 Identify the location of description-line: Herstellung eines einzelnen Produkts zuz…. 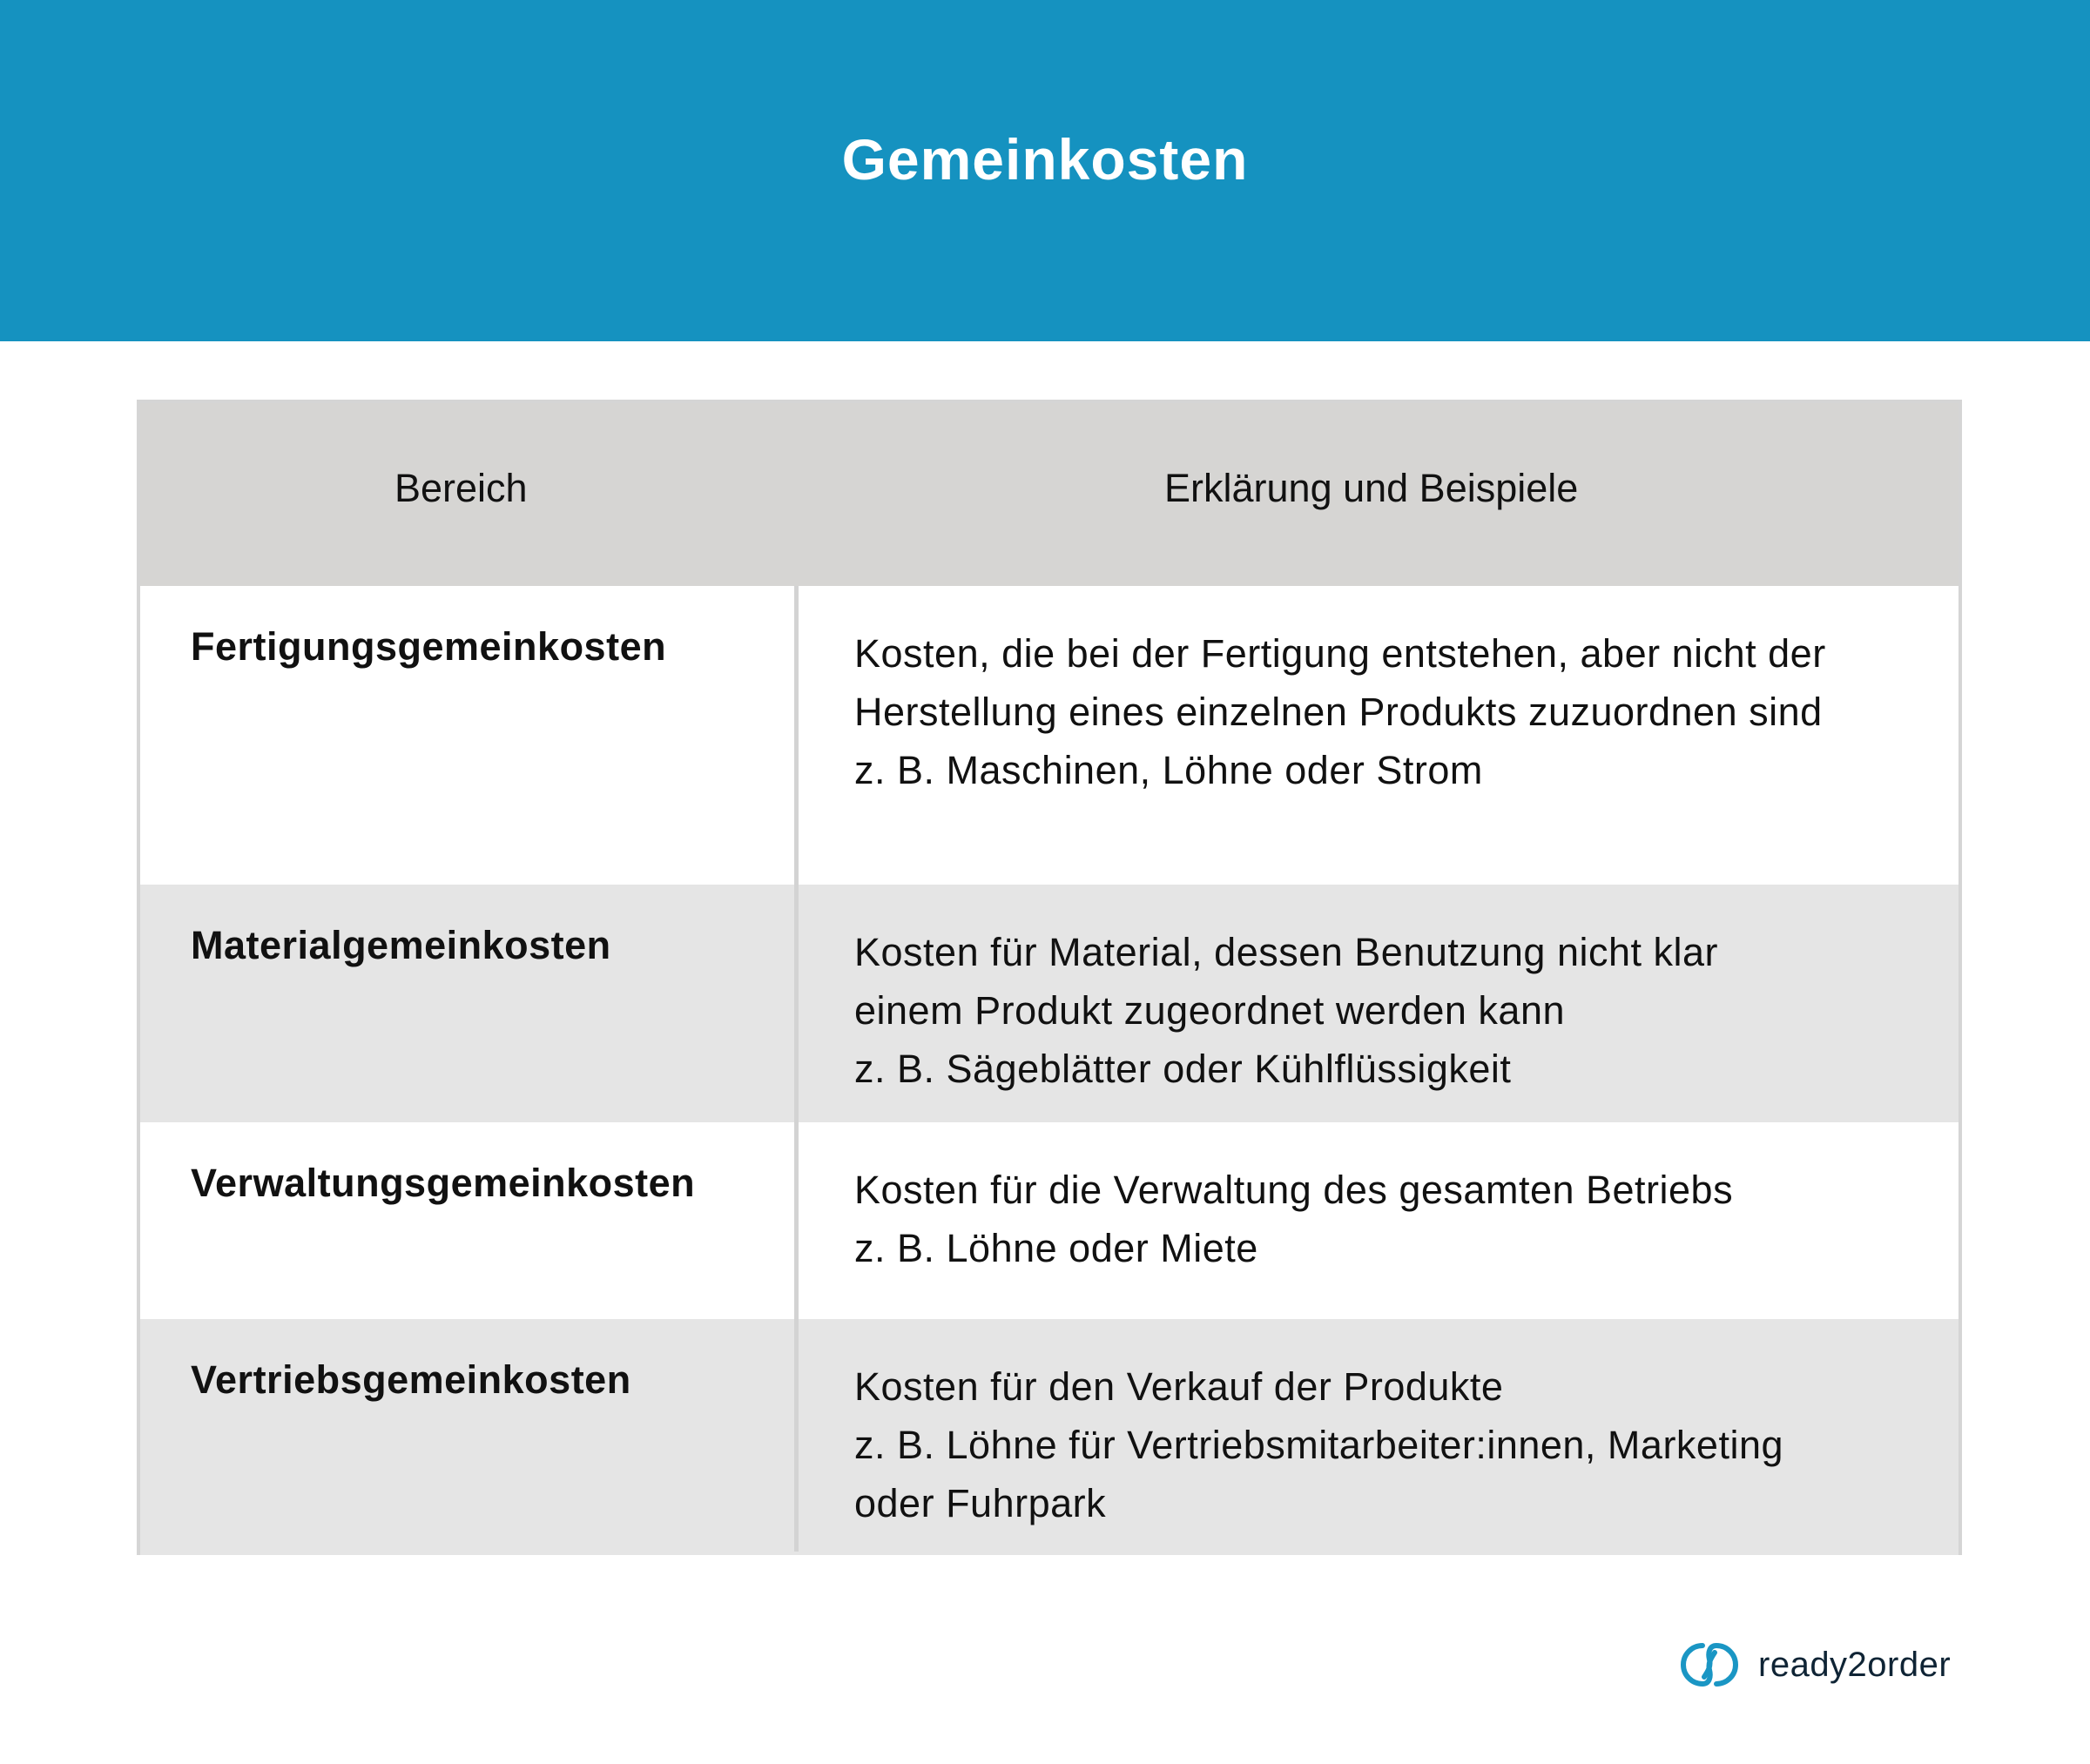
(1338, 712).